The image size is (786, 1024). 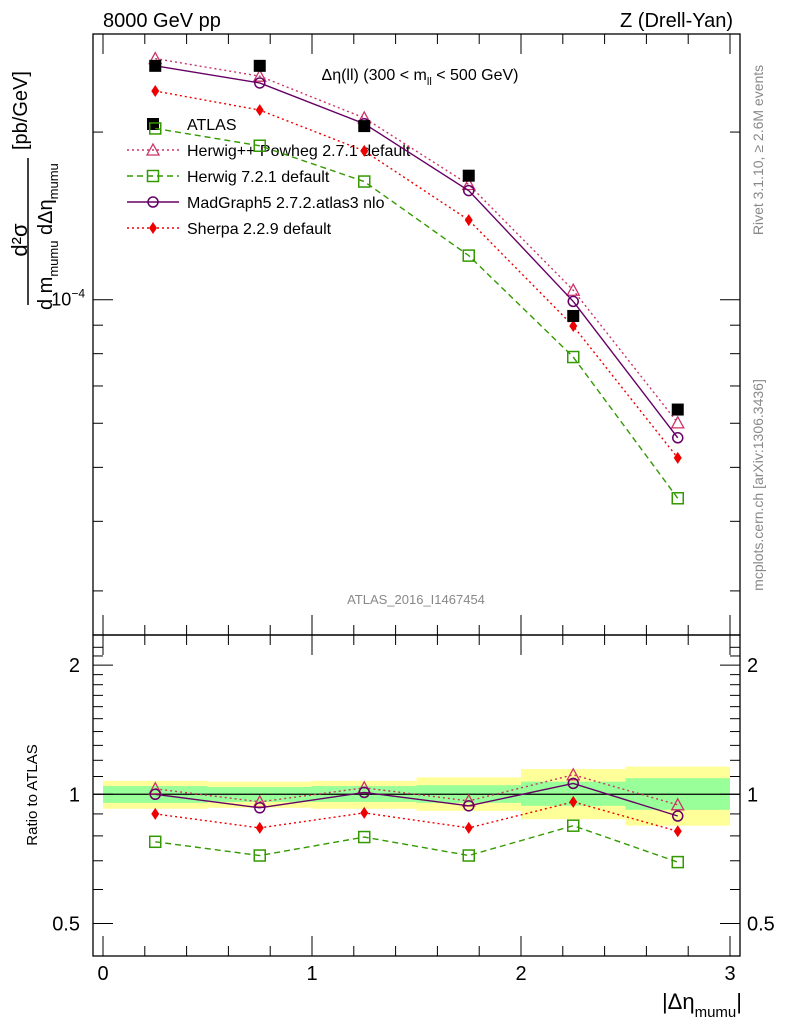 I want to click on herwigpp-ratio-line, so click(x=416, y=790).